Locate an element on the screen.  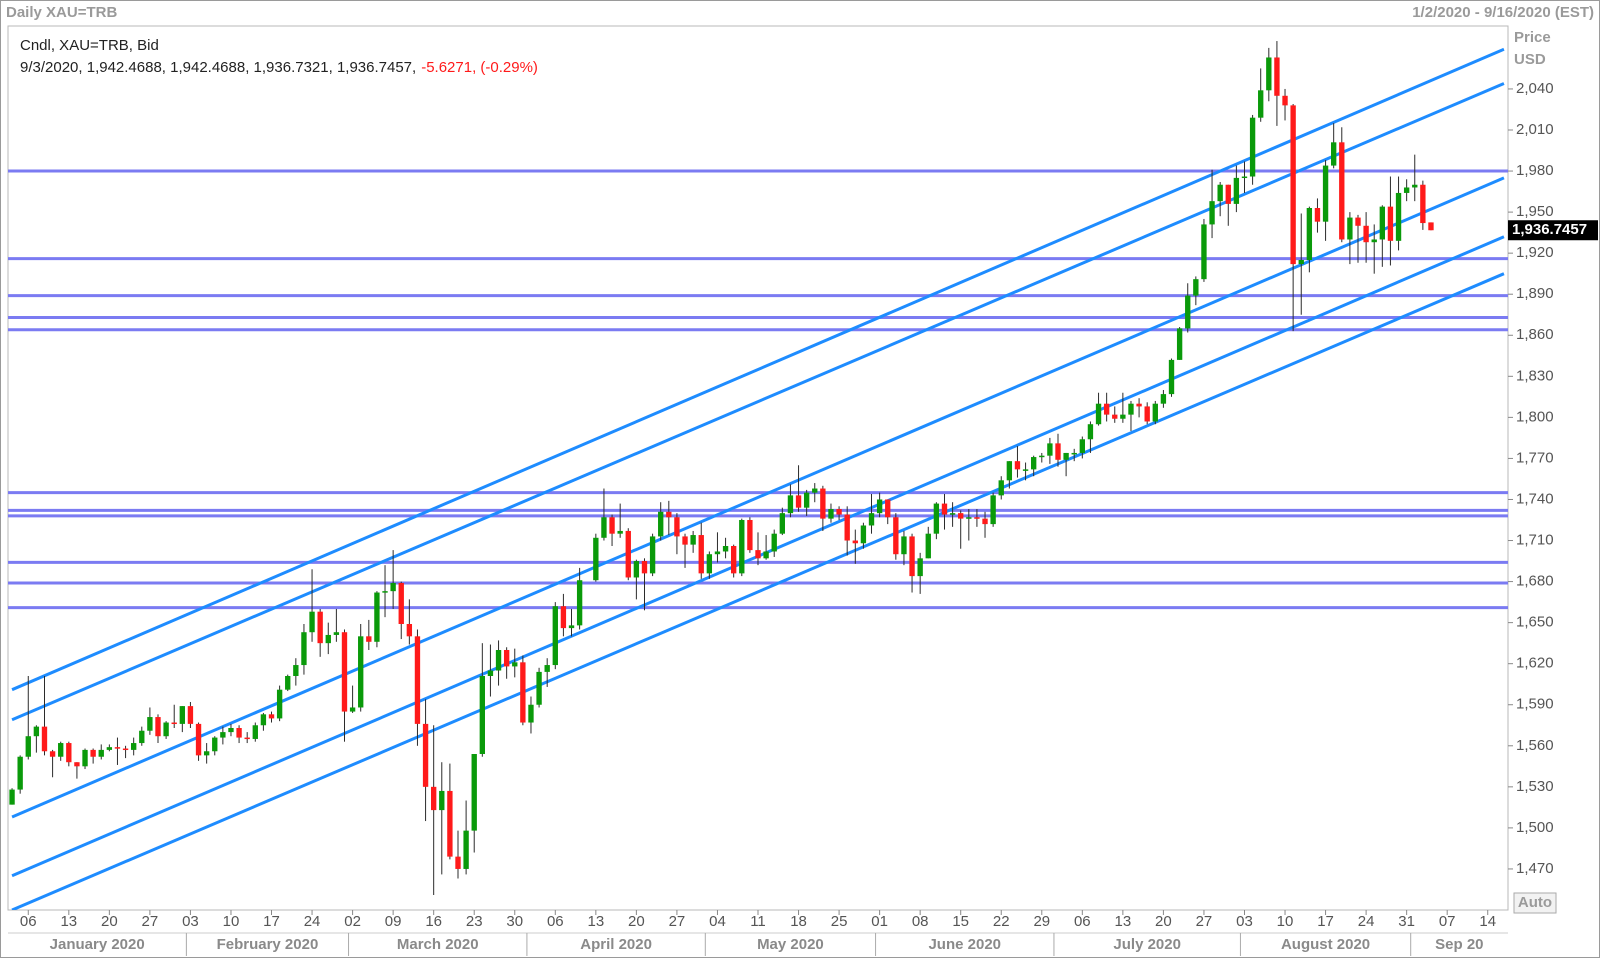
x-tick-label: 13 is located at coordinates (595, 921).